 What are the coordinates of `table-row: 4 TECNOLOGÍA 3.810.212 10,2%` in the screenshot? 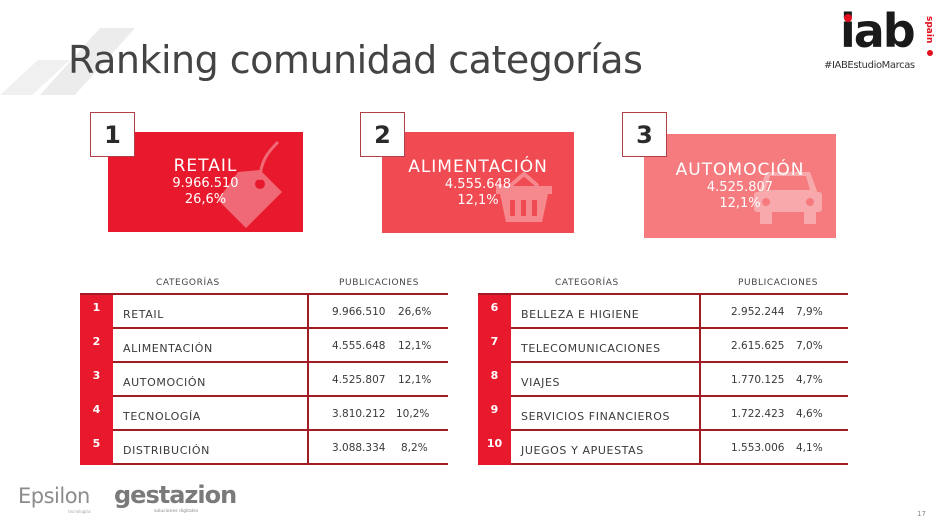 It's located at (264, 414).